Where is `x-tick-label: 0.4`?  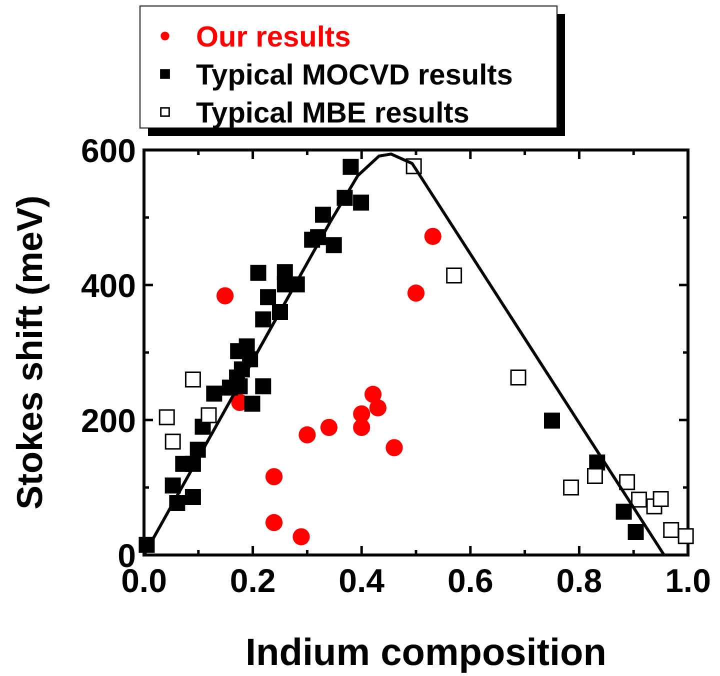 x-tick-label: 0.4 is located at coordinates (362, 580).